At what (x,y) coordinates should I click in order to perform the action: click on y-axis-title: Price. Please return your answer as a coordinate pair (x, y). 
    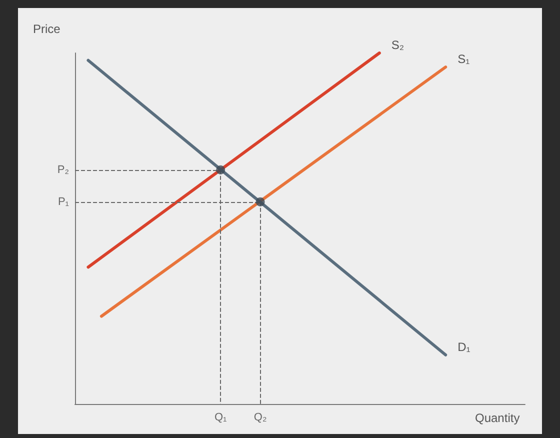
    Looking at the image, I should click on (47, 29).